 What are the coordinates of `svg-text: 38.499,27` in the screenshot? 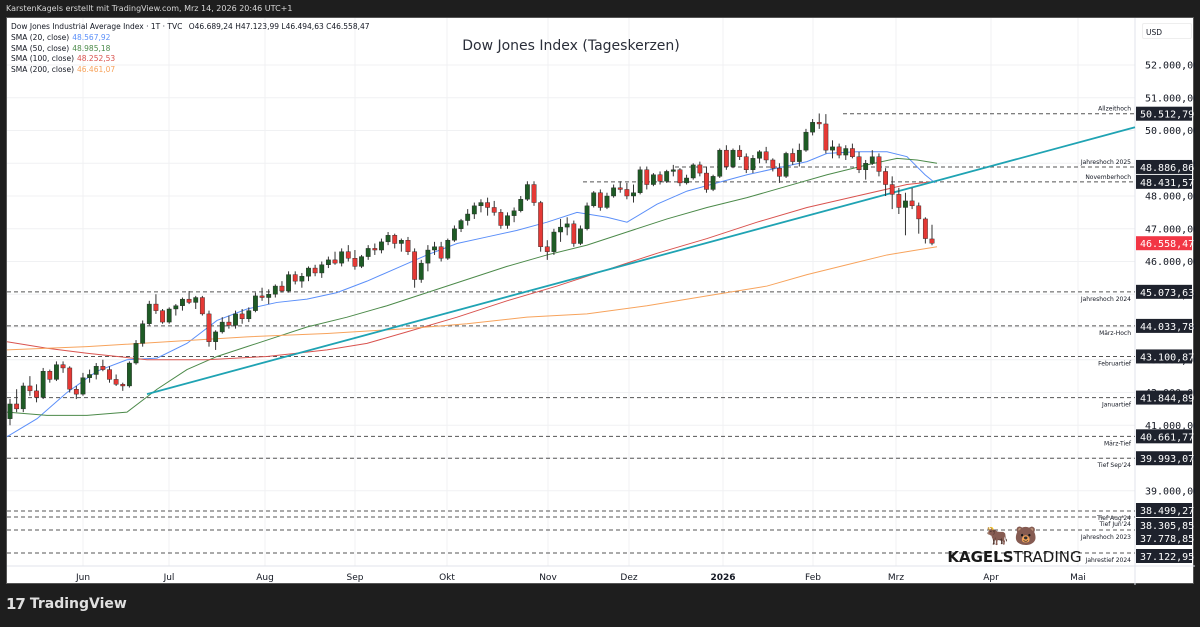 It's located at (1167, 511).